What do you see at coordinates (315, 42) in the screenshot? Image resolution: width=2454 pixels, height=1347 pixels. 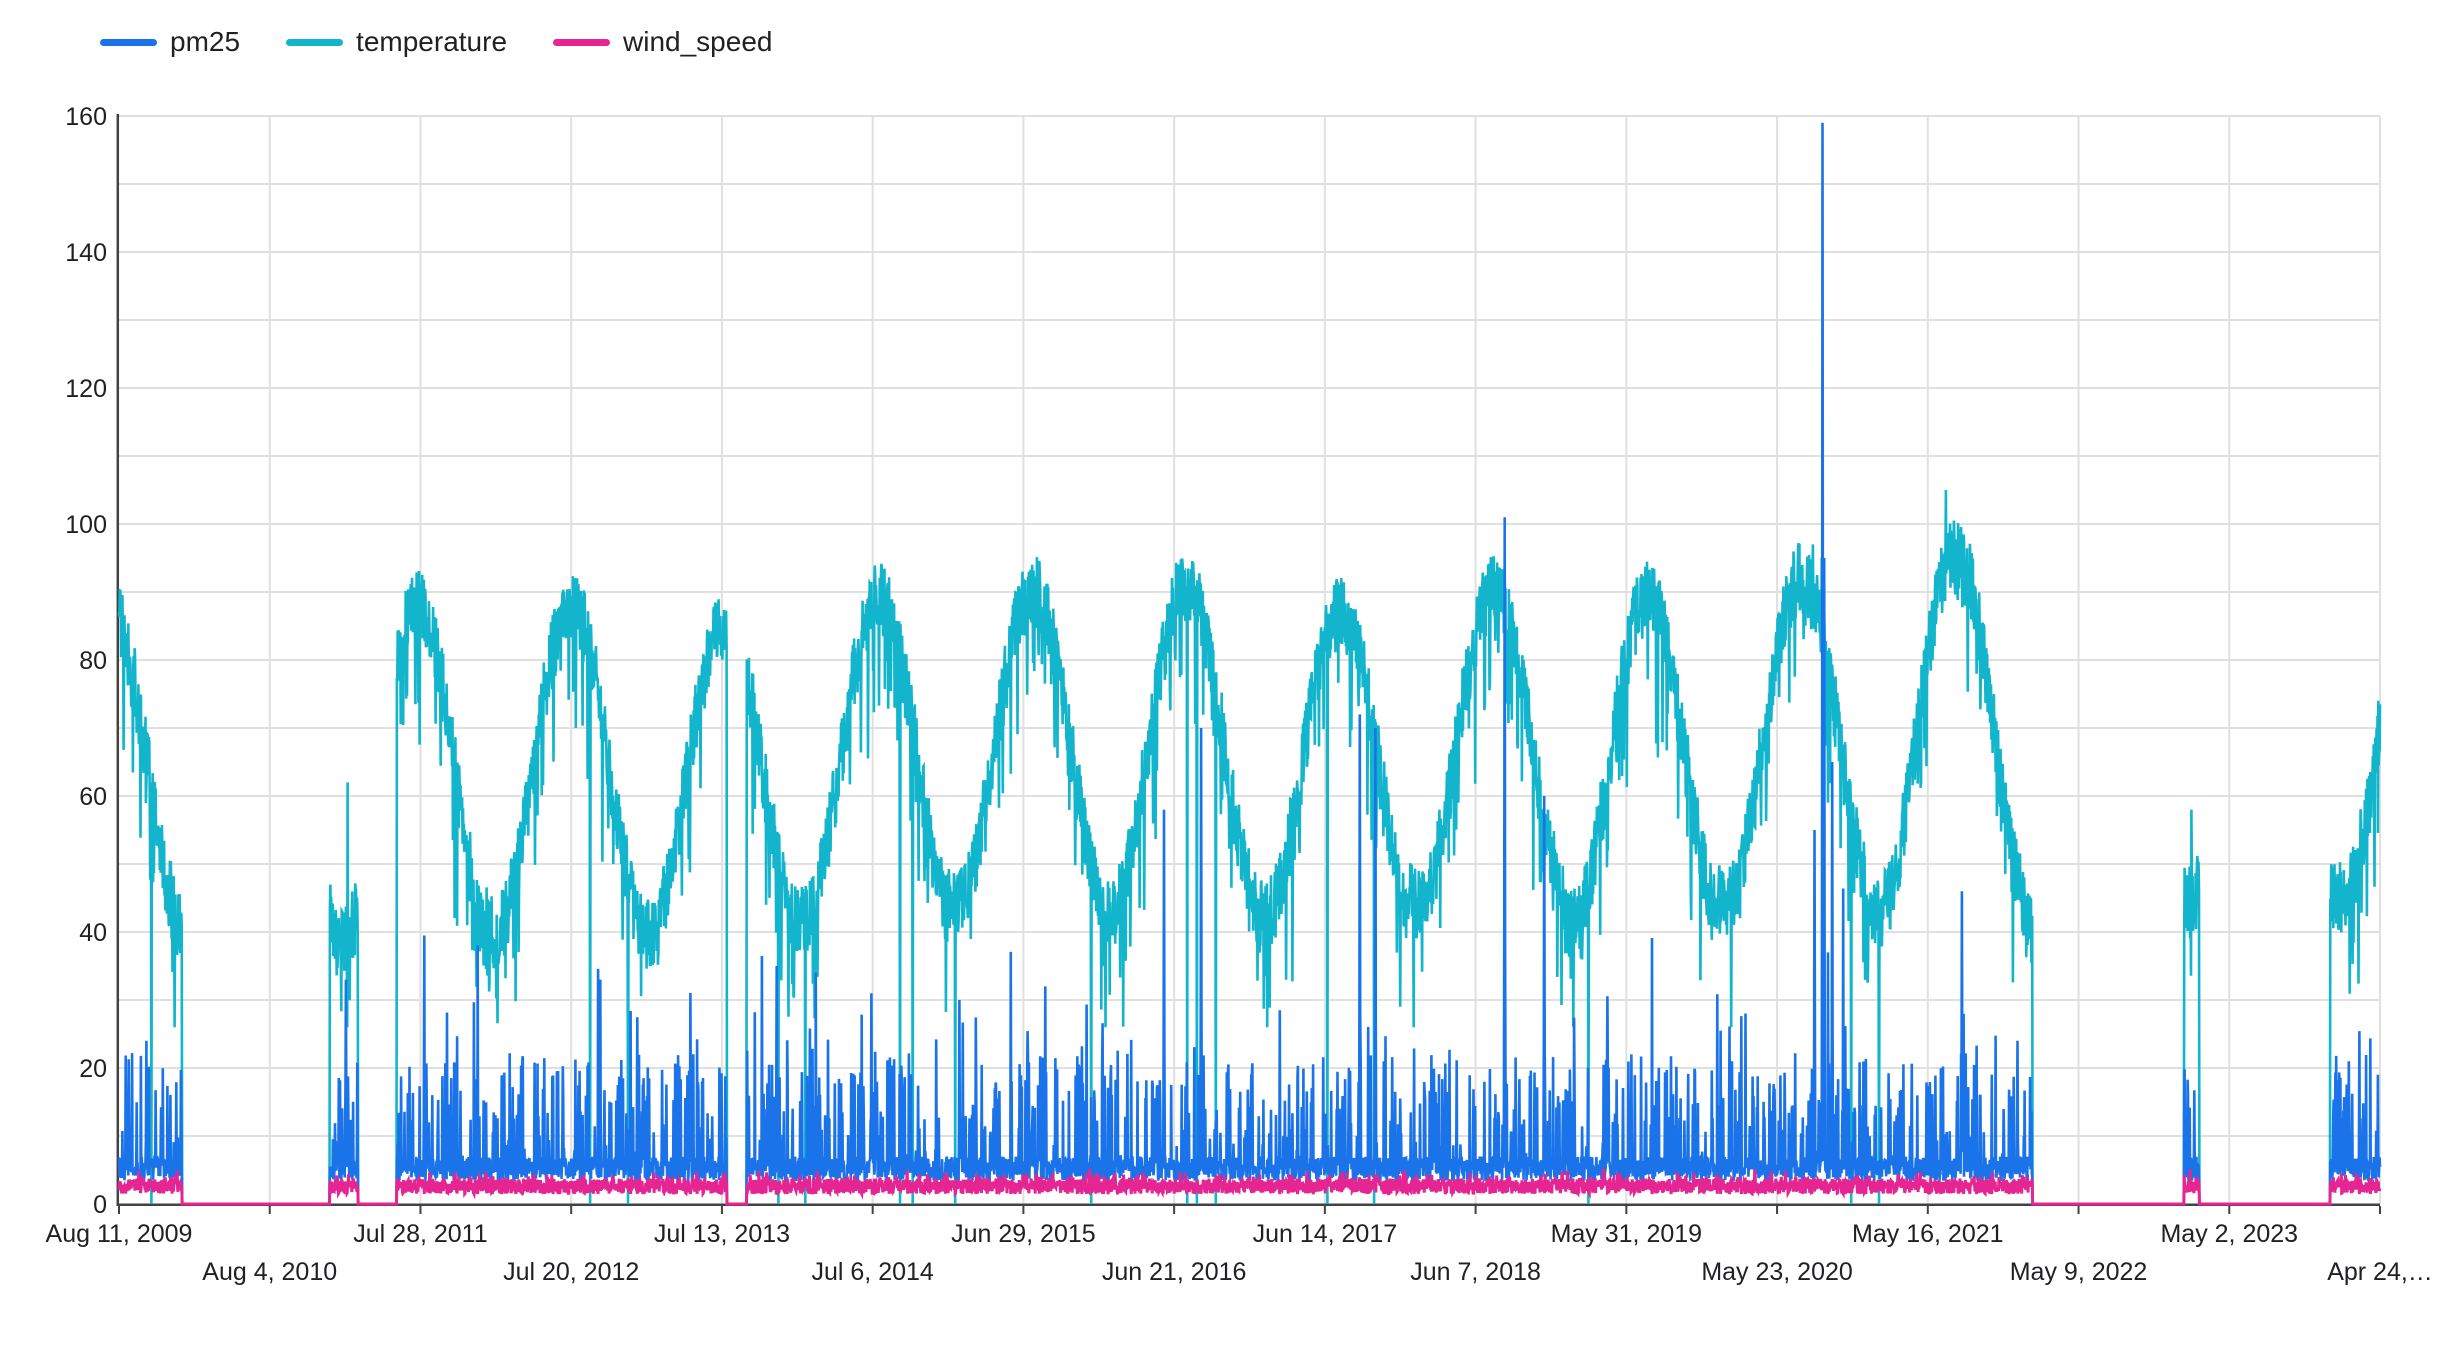 I see `legend-swatch-temperature` at bounding box center [315, 42].